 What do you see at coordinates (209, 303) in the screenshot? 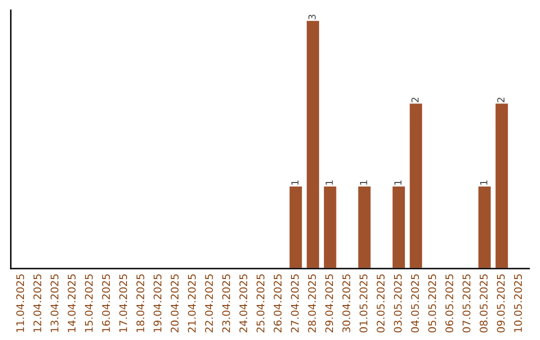
I see `x-tick-label: 22.04.2025` at bounding box center [209, 303].